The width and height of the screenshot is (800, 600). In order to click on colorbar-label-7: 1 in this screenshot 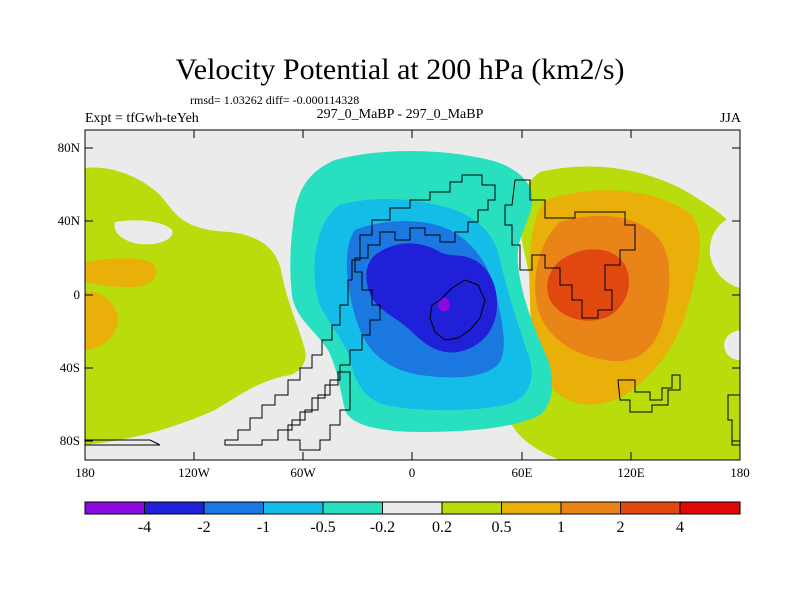, I will do `click(561, 527)`.